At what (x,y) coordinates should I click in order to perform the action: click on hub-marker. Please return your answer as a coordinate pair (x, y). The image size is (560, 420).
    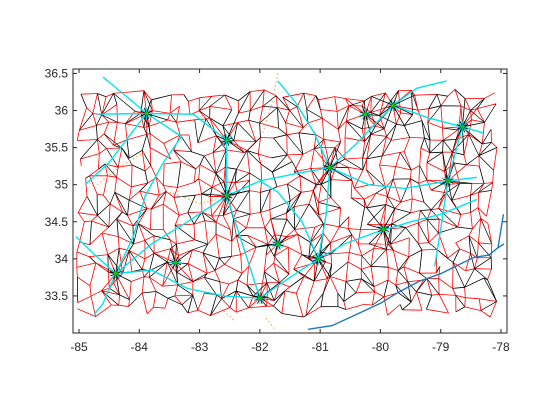
    Looking at the image, I should click on (146, 113).